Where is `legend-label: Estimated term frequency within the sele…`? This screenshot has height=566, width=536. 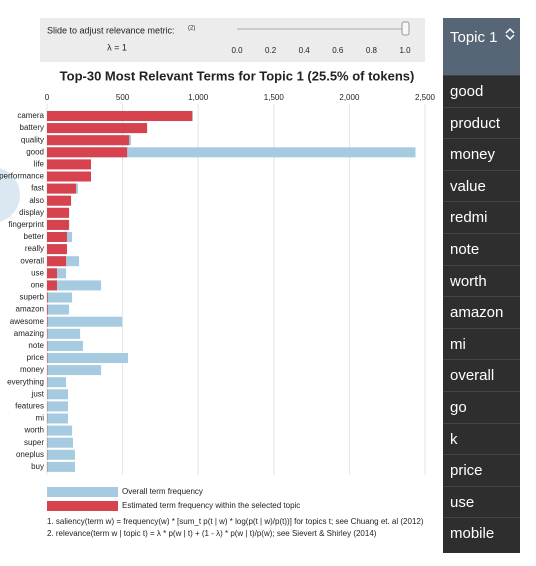
legend-label: Estimated term frequency within the sele… is located at coordinates (211, 505).